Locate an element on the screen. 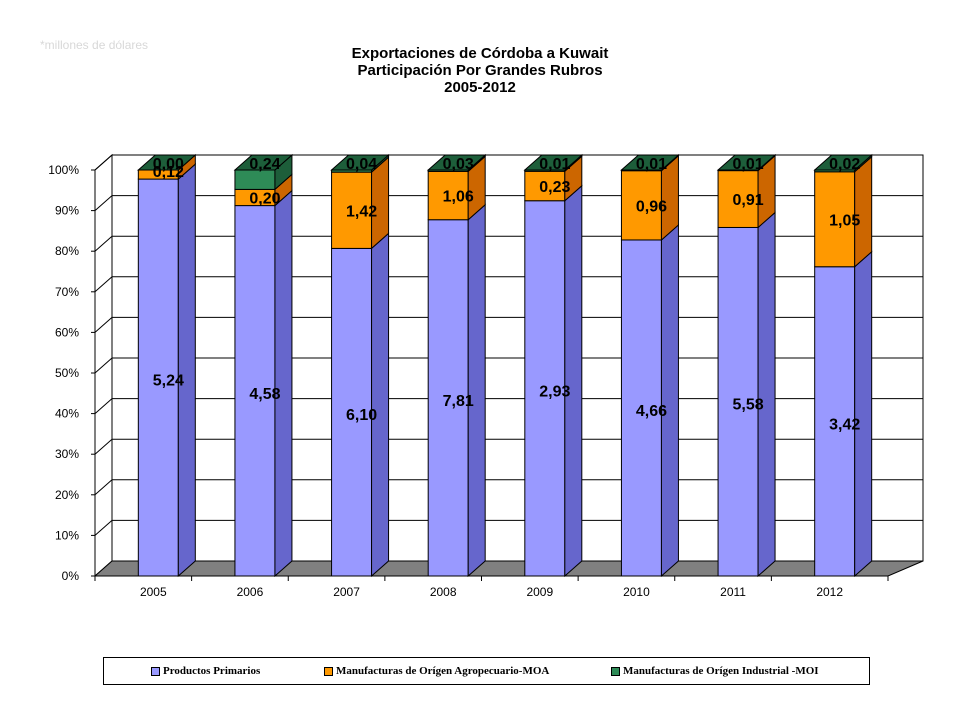 This screenshot has height=720, width=960. x-tick-label: 2005 is located at coordinates (153, 592).